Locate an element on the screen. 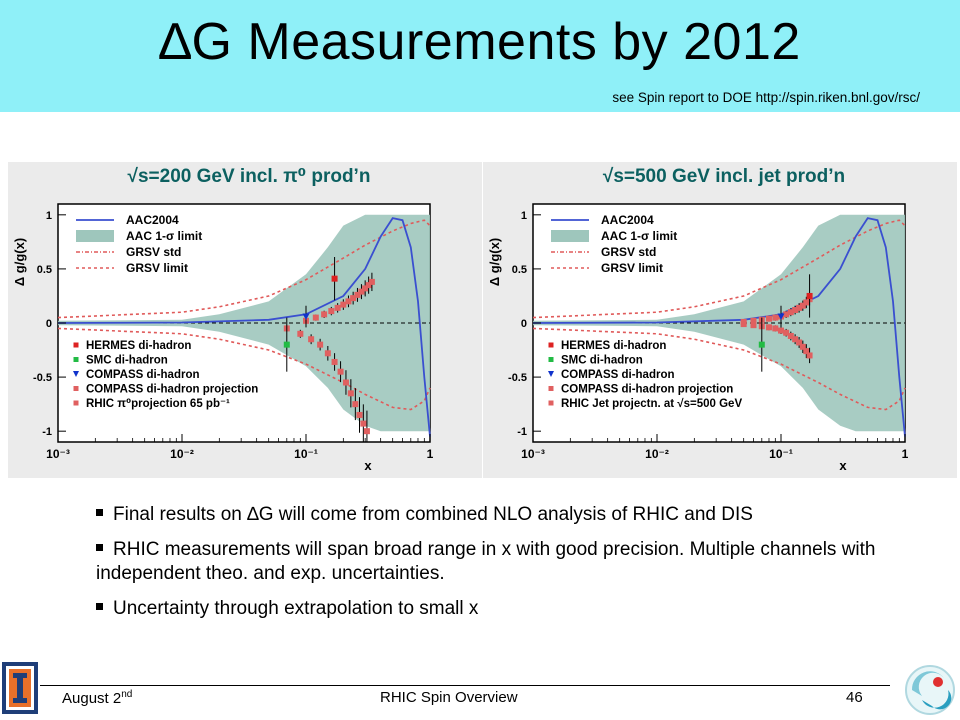 This screenshot has width=960, height=720. legend-entry: COMPASS di-hadron projection is located at coordinates (647, 390).